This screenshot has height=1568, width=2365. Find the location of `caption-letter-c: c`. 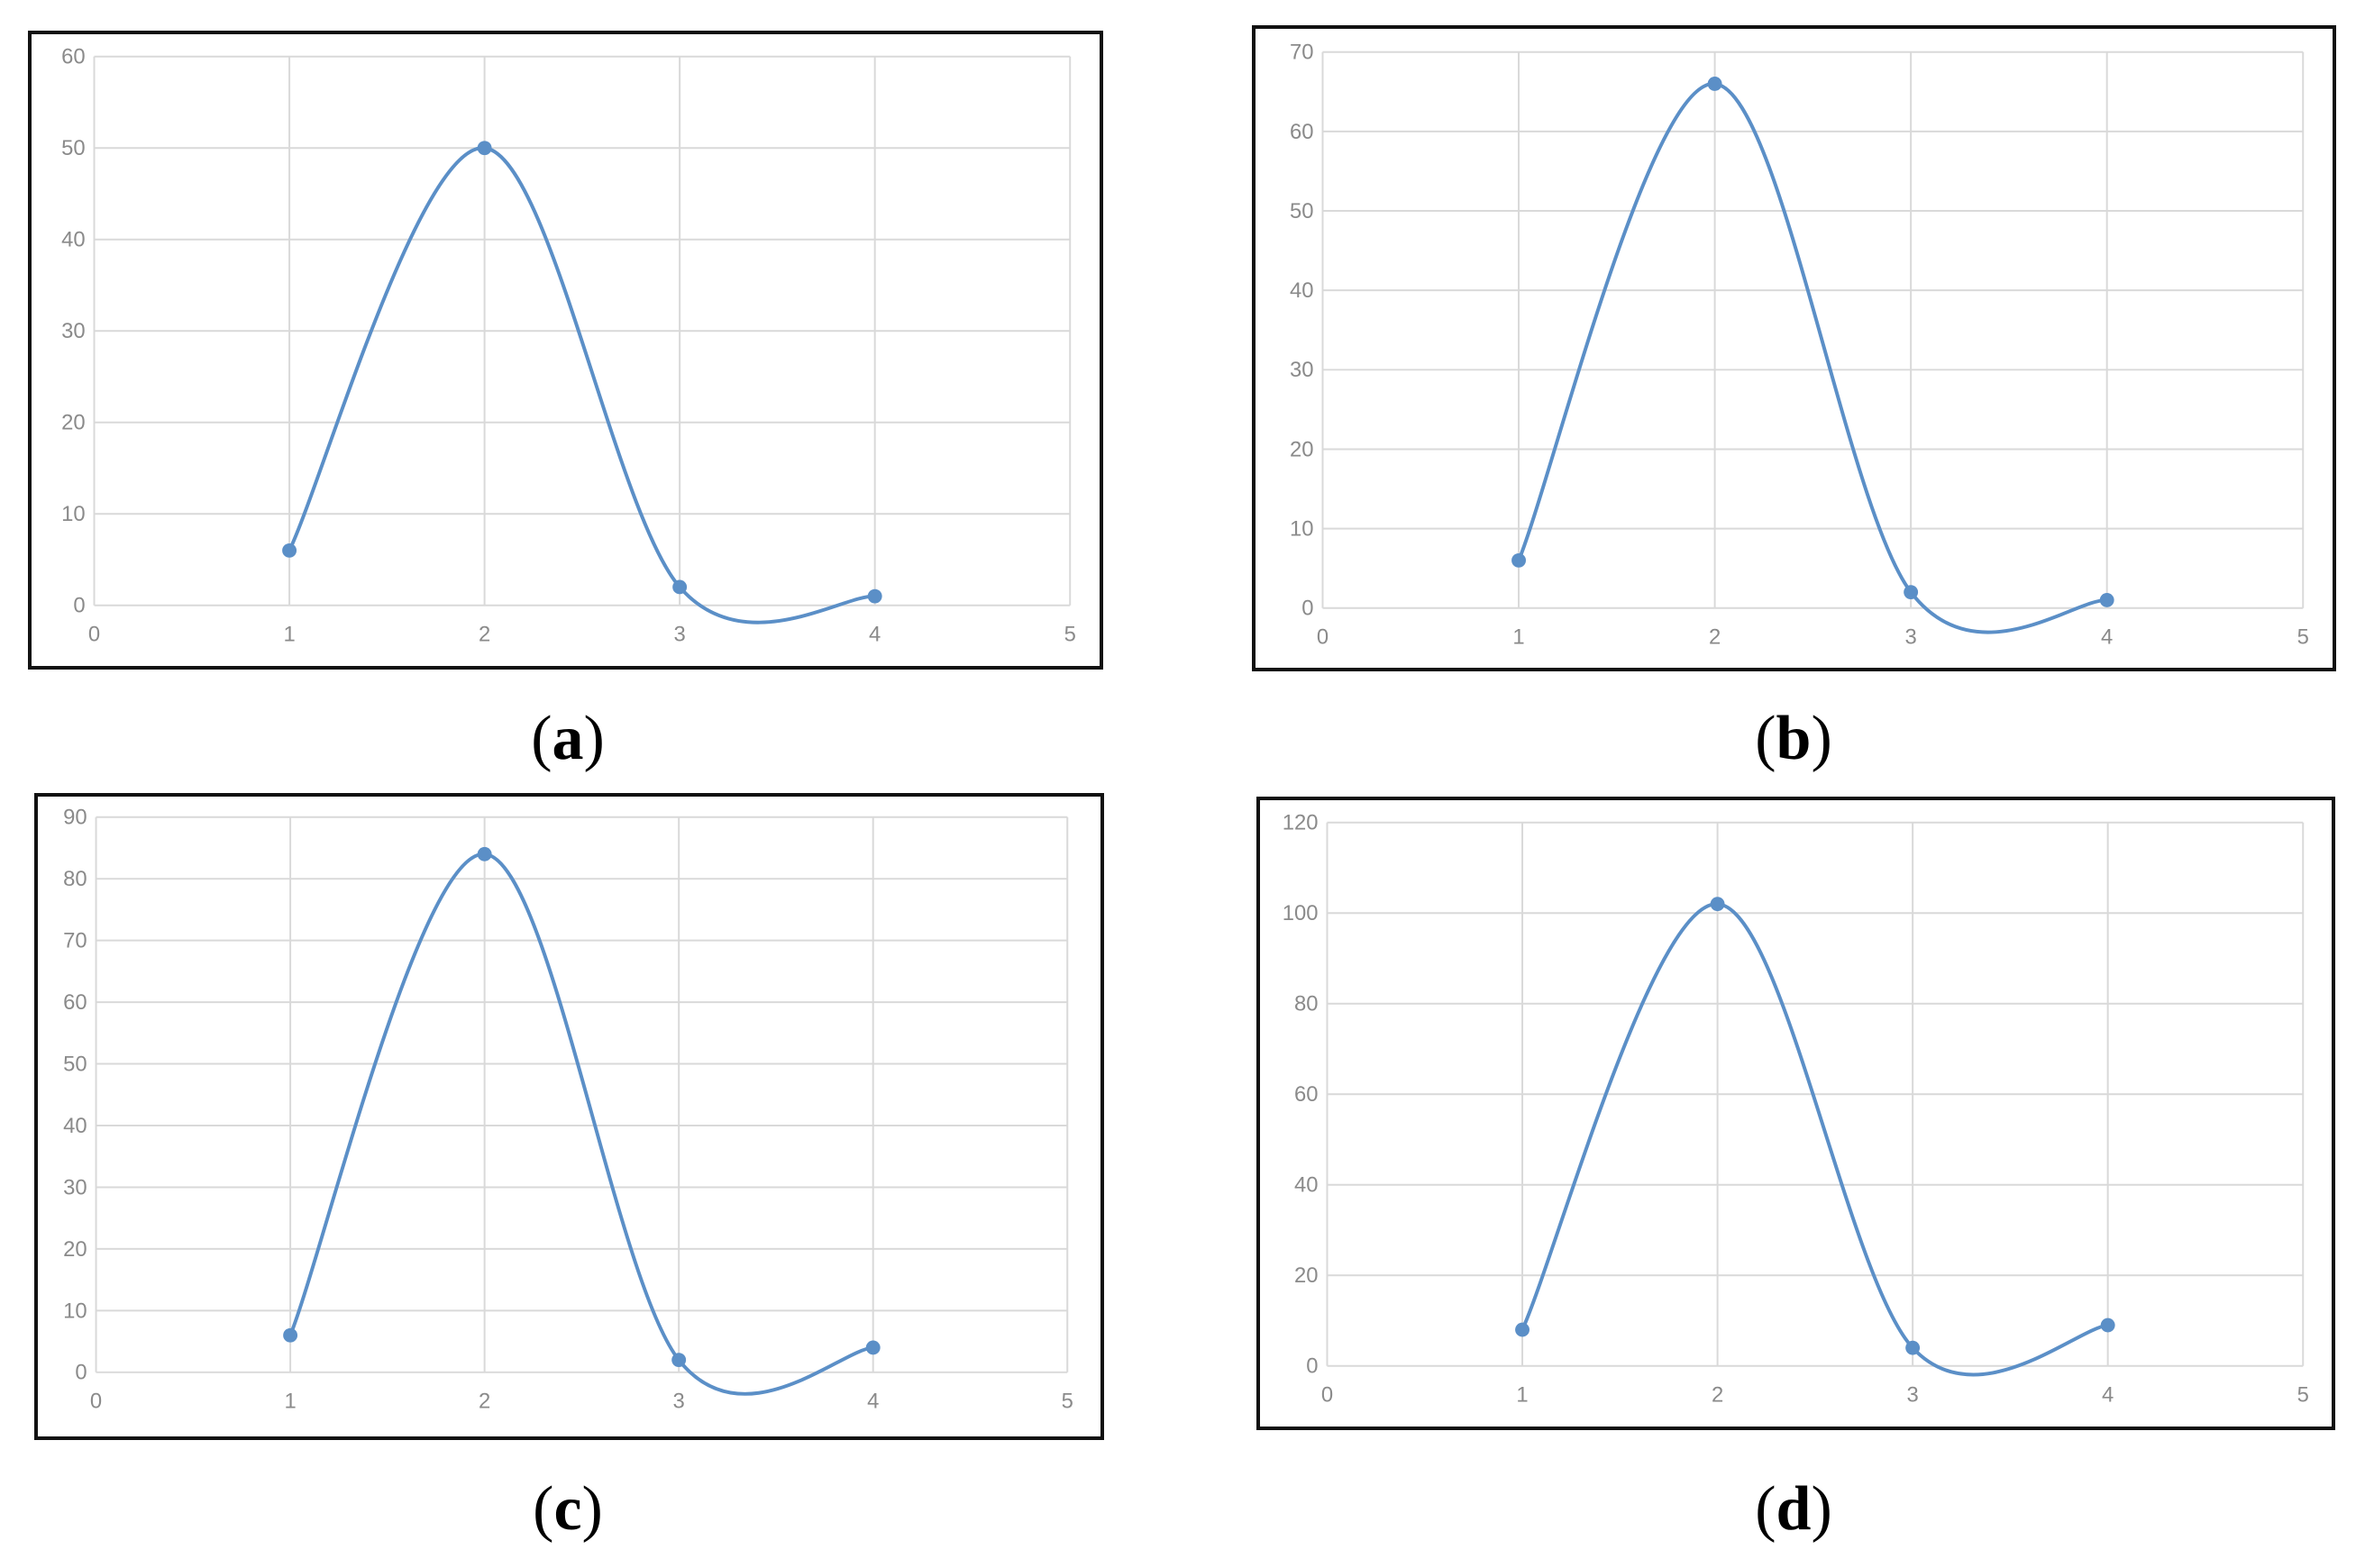

caption-letter-c: c is located at coordinates (567, 1509).